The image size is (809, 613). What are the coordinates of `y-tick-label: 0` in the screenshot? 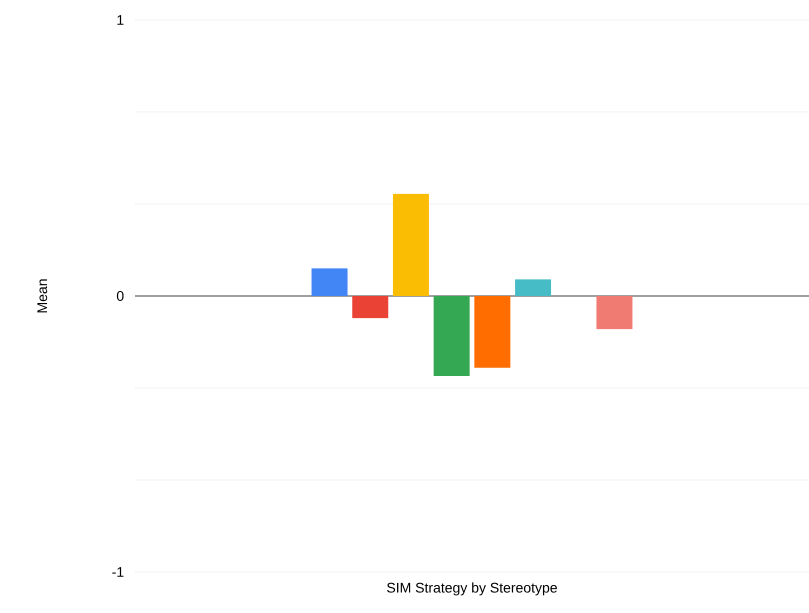 It's located at (120, 296).